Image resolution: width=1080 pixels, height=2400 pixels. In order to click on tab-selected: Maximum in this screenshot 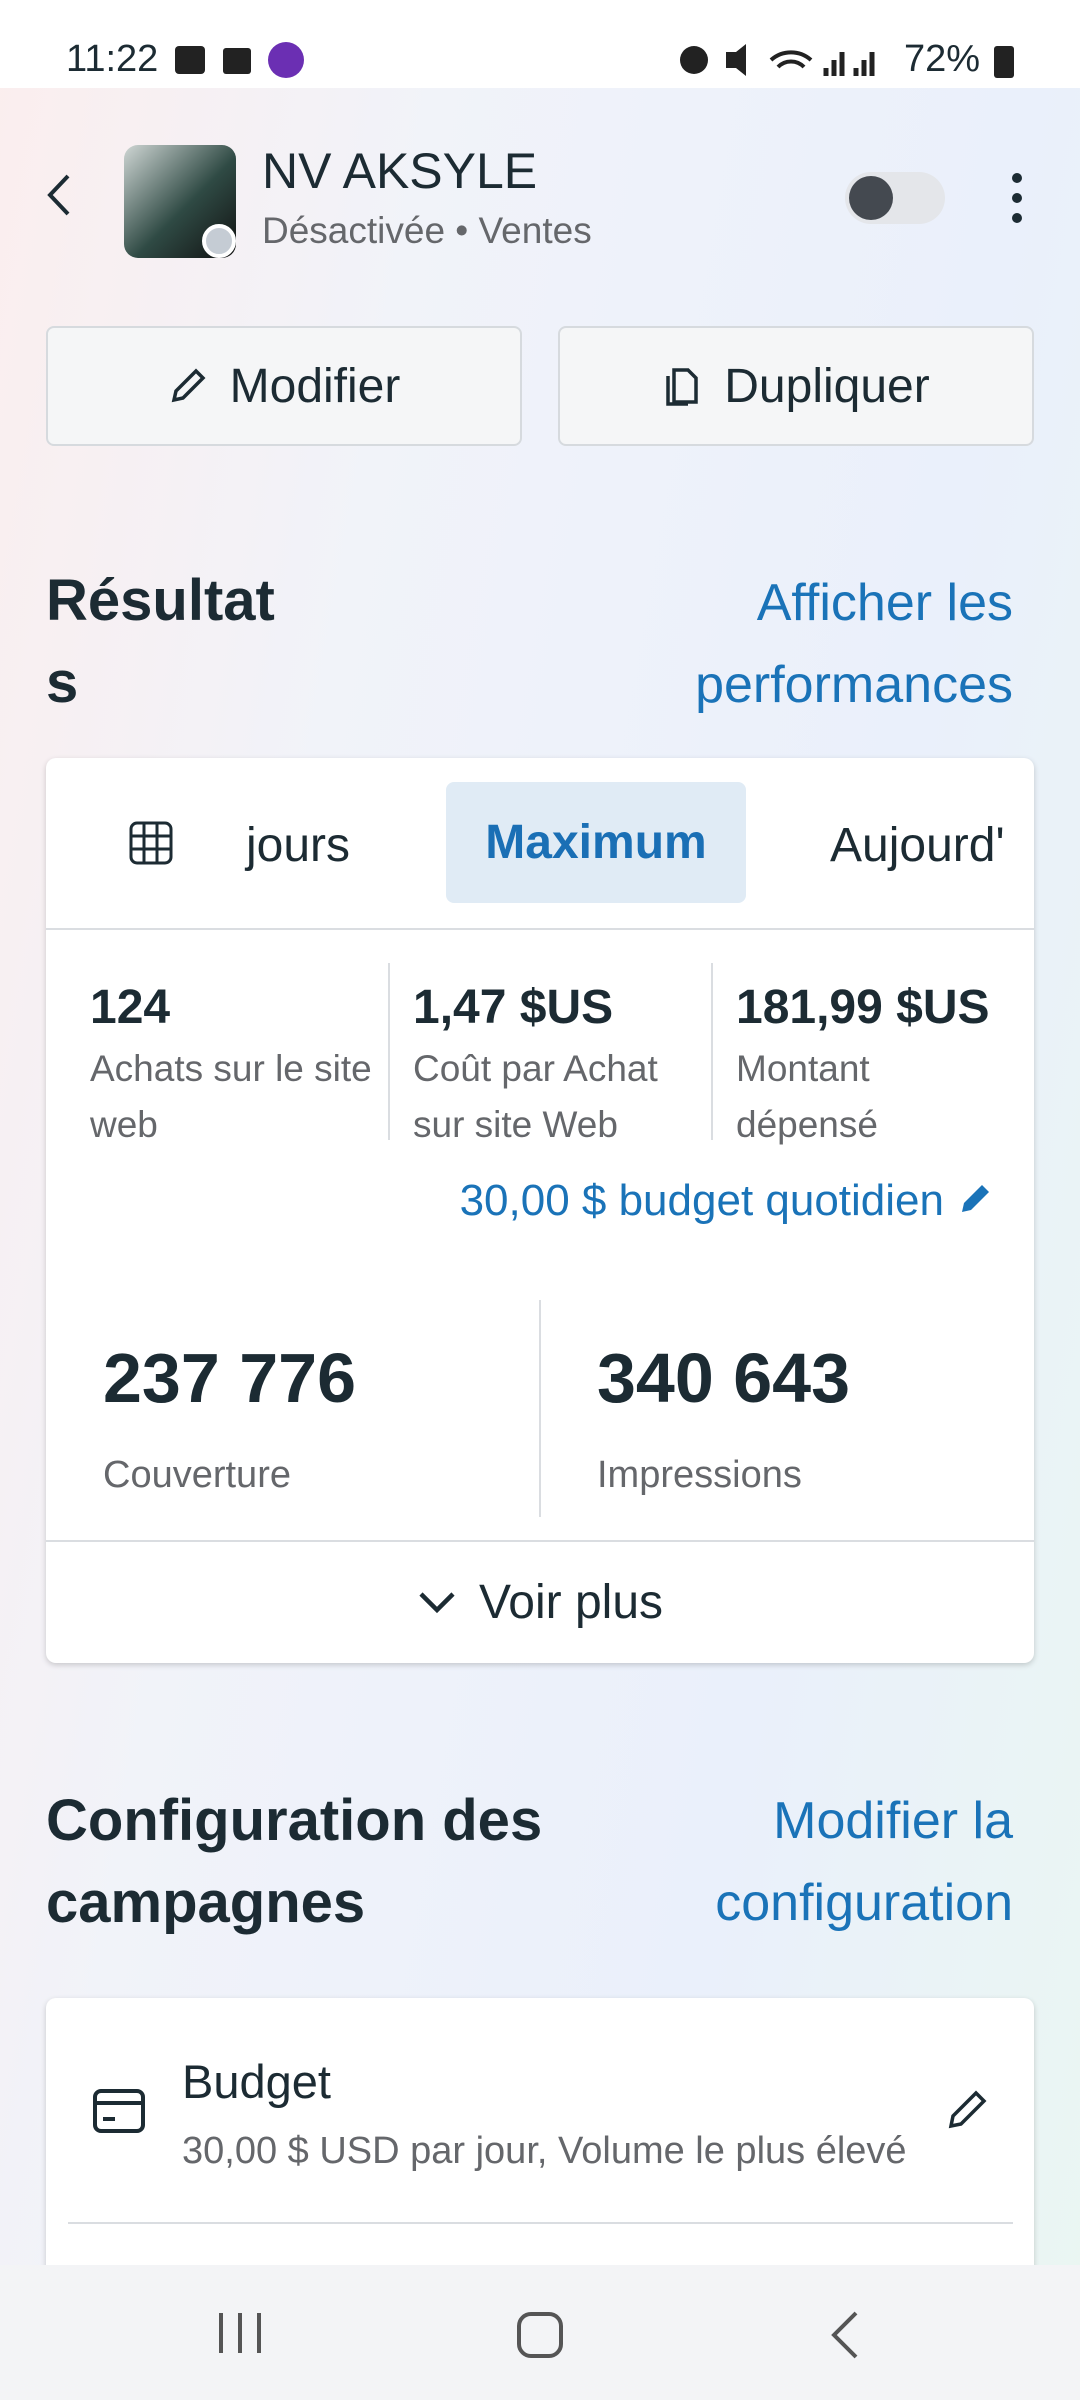, I will do `click(596, 842)`.